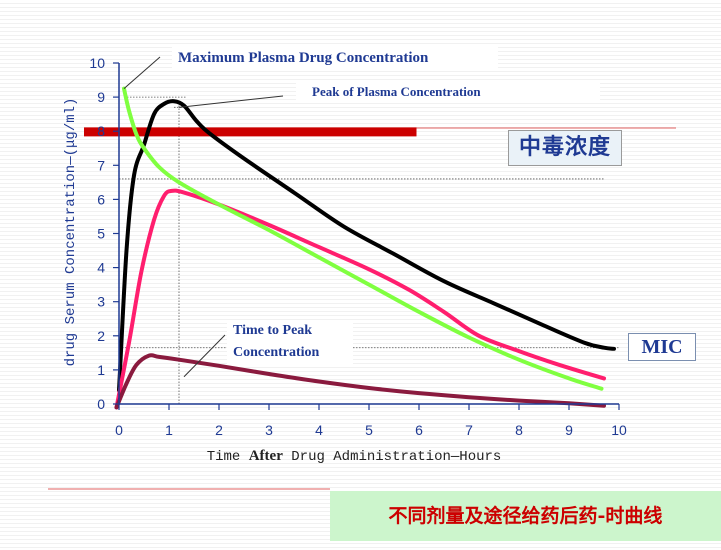 This screenshot has width=721, height=550. Describe the element at coordinates (101, 268) in the screenshot. I see `y-tick-label-4: 4` at that location.